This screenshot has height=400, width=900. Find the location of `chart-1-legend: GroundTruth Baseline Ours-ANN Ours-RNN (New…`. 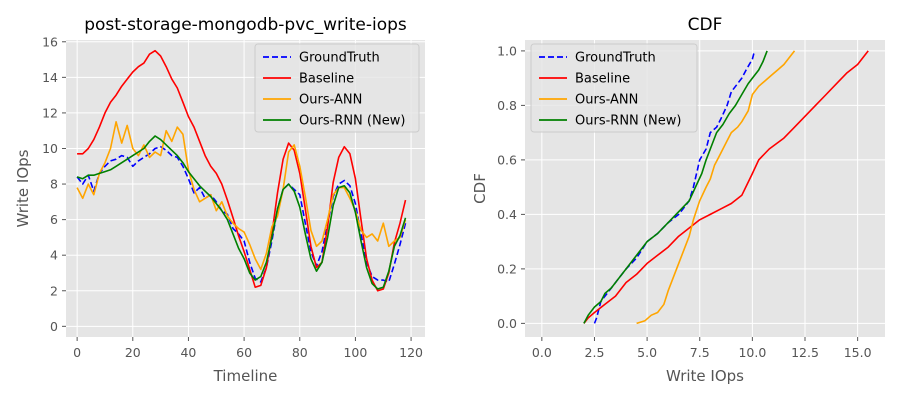

chart-1-legend: GroundTruth Baseline Ours-ANN Ours-RNN (New… is located at coordinates (337, 88).